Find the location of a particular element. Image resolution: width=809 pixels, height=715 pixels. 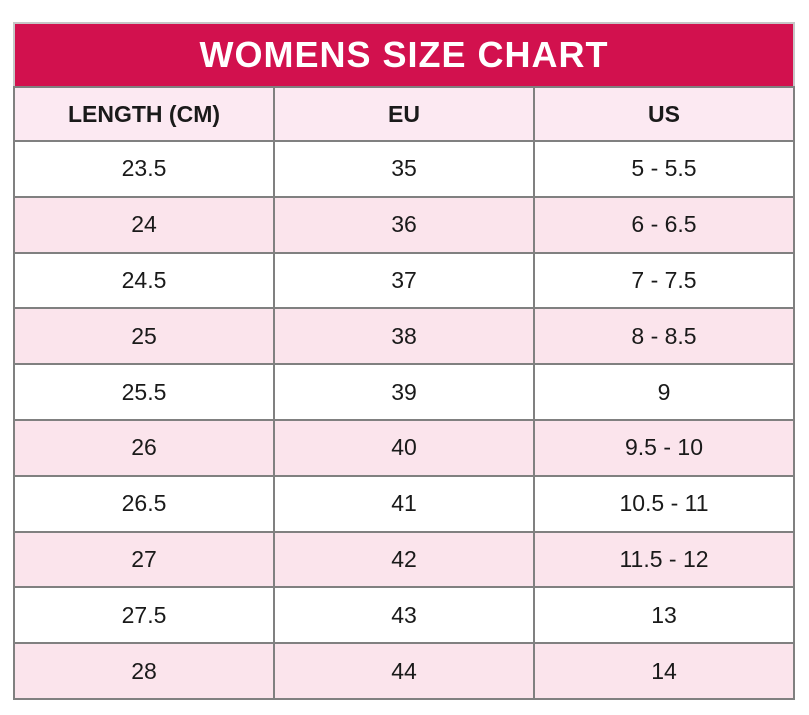

table-cell: 43 is located at coordinates (404, 615).